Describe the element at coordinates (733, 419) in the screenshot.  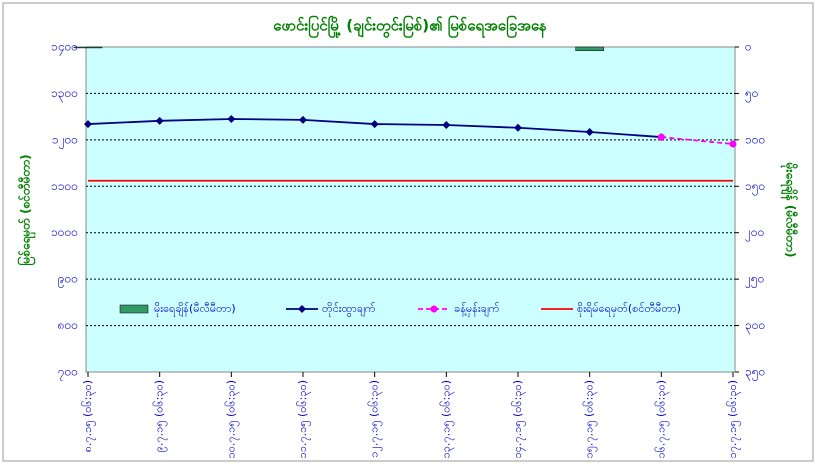
I see `x-tick-label: ၁၇.၇.၁၅ (၀၆:၃၀)` at that location.